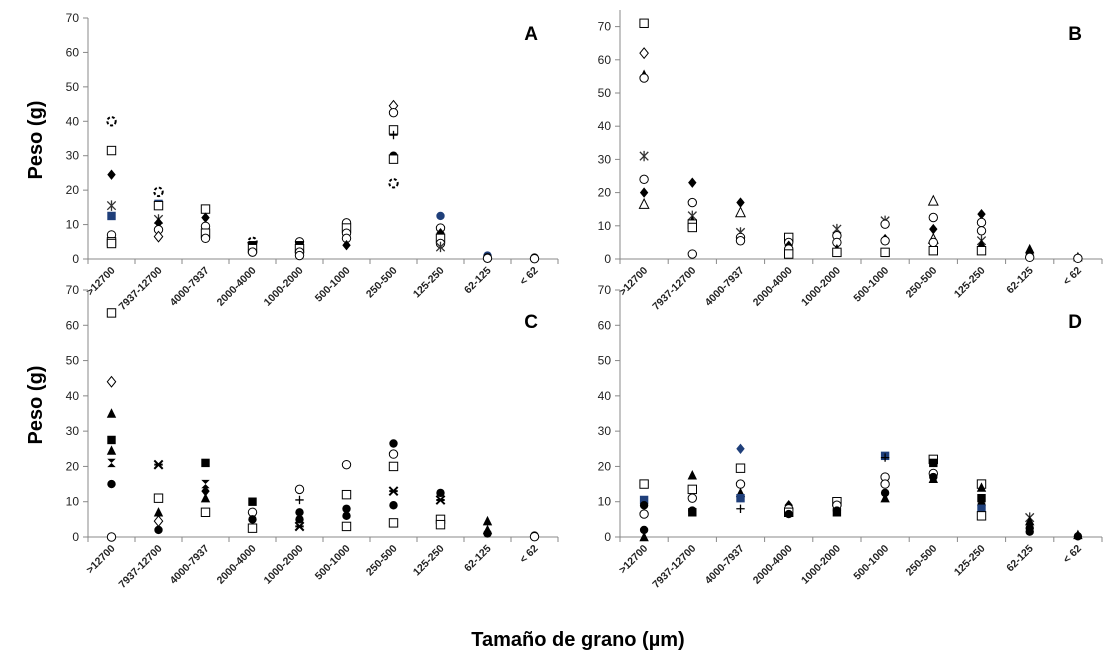 This screenshot has width=1113, height=657. Describe the element at coordinates (75, 537) in the screenshot. I see `y-tick-label: 0` at that location.